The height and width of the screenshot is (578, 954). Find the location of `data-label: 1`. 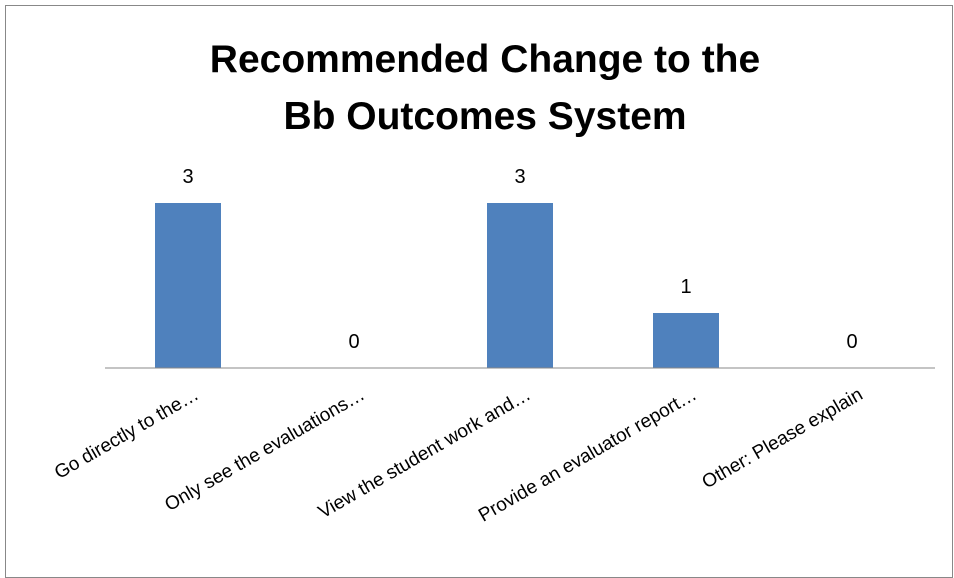

data-label: 1 is located at coordinates (685, 287).